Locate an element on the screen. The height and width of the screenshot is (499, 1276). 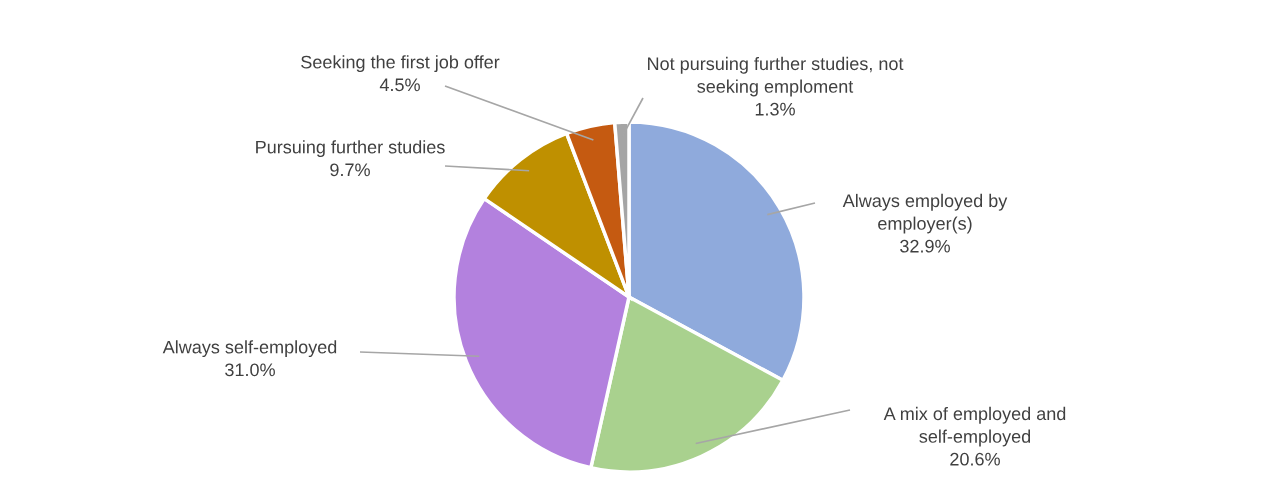
slice-label: Pursuing further studies is located at coordinates (350, 149).